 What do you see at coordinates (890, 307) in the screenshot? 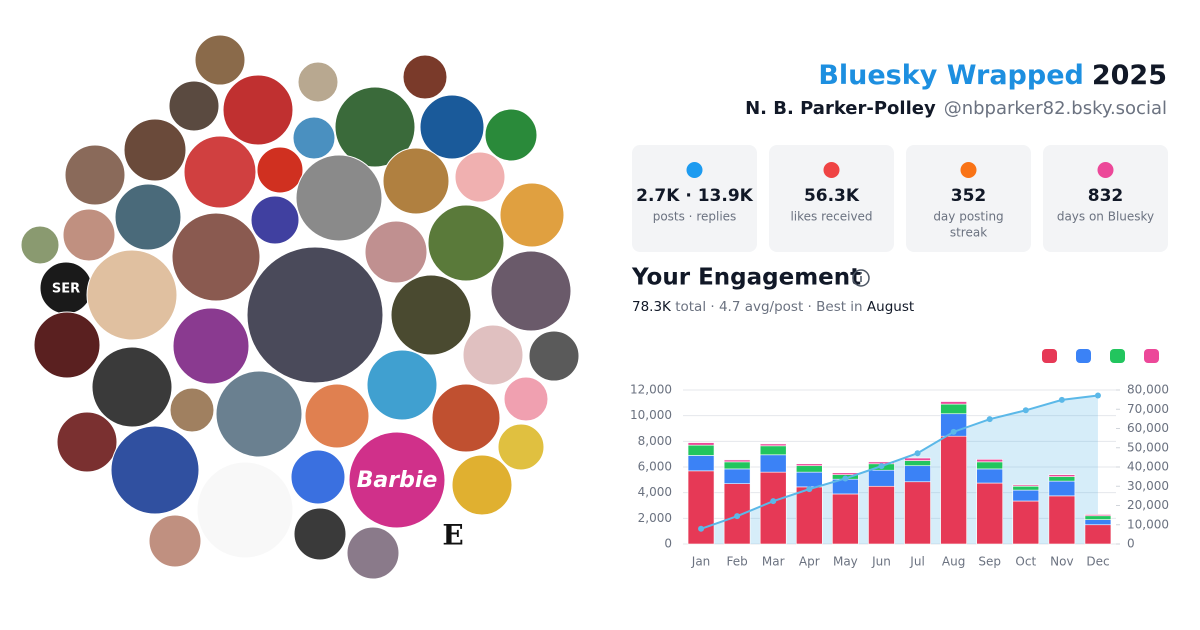
I see `summary-best: August` at bounding box center [890, 307].